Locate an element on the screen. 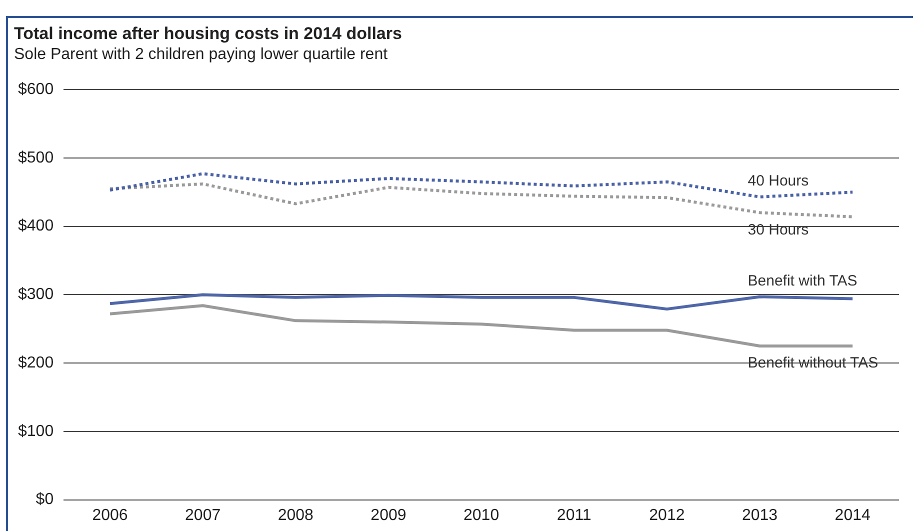  y-tick-label: $100 is located at coordinates (36, 431).